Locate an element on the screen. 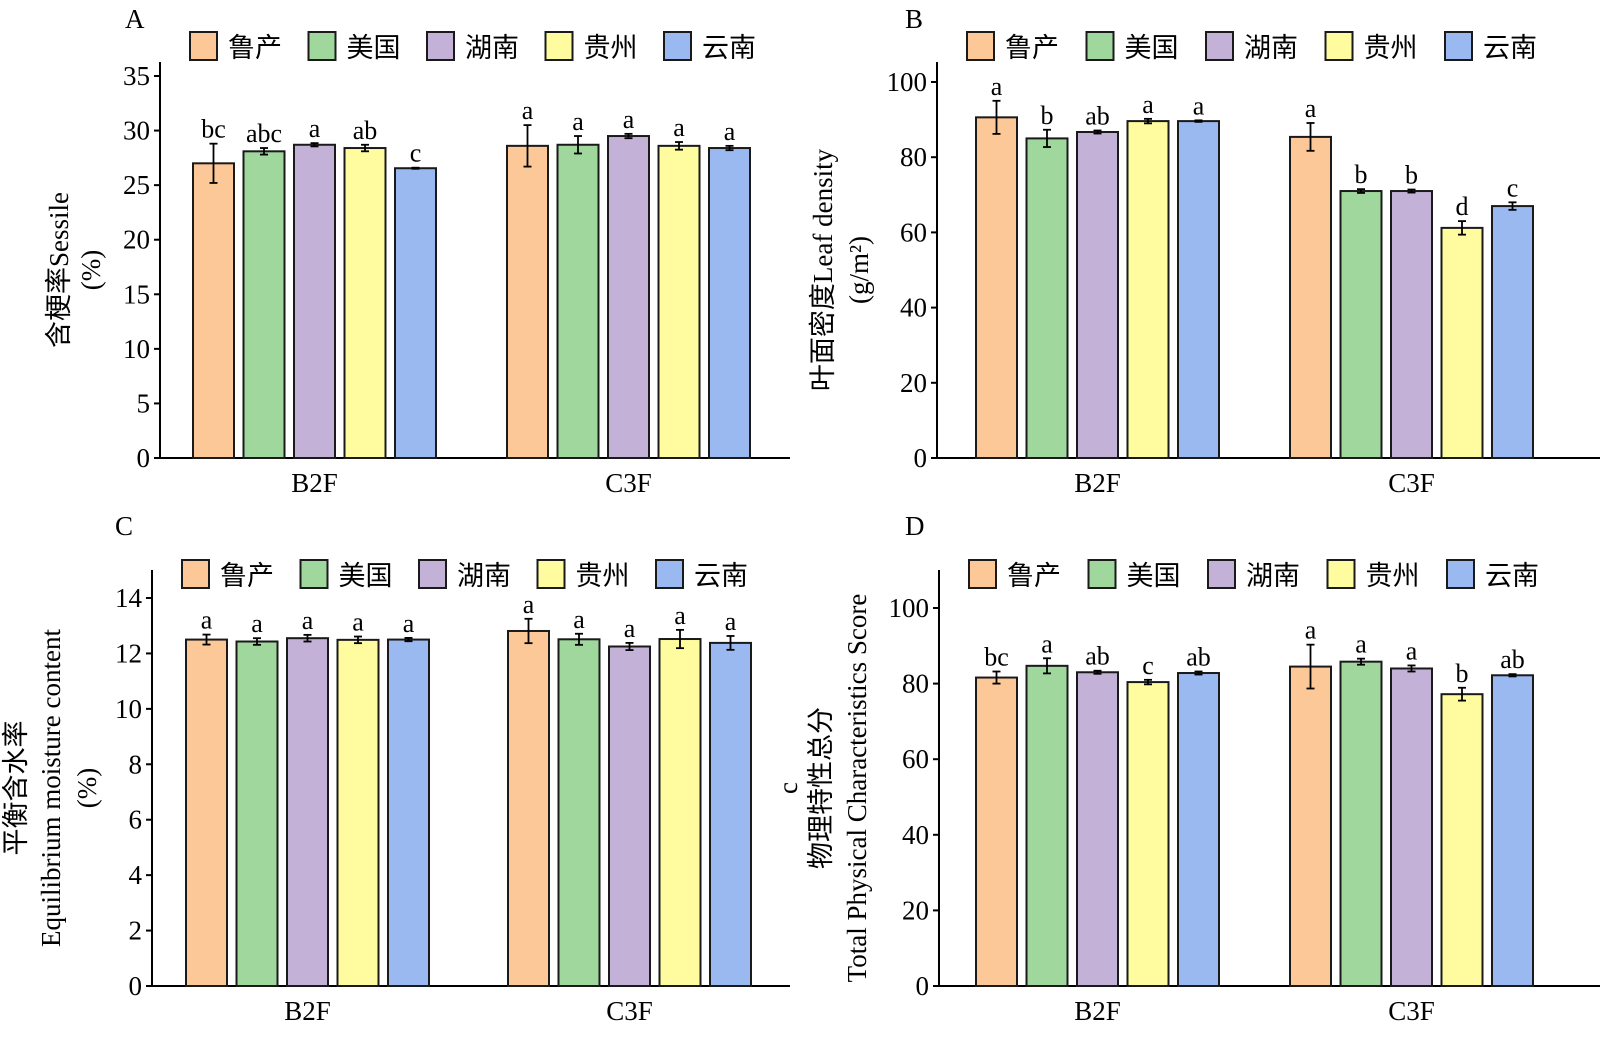 Image resolution: width=1600 pixels, height=1044 pixels. significance-label: abc is located at coordinates (264, 133).